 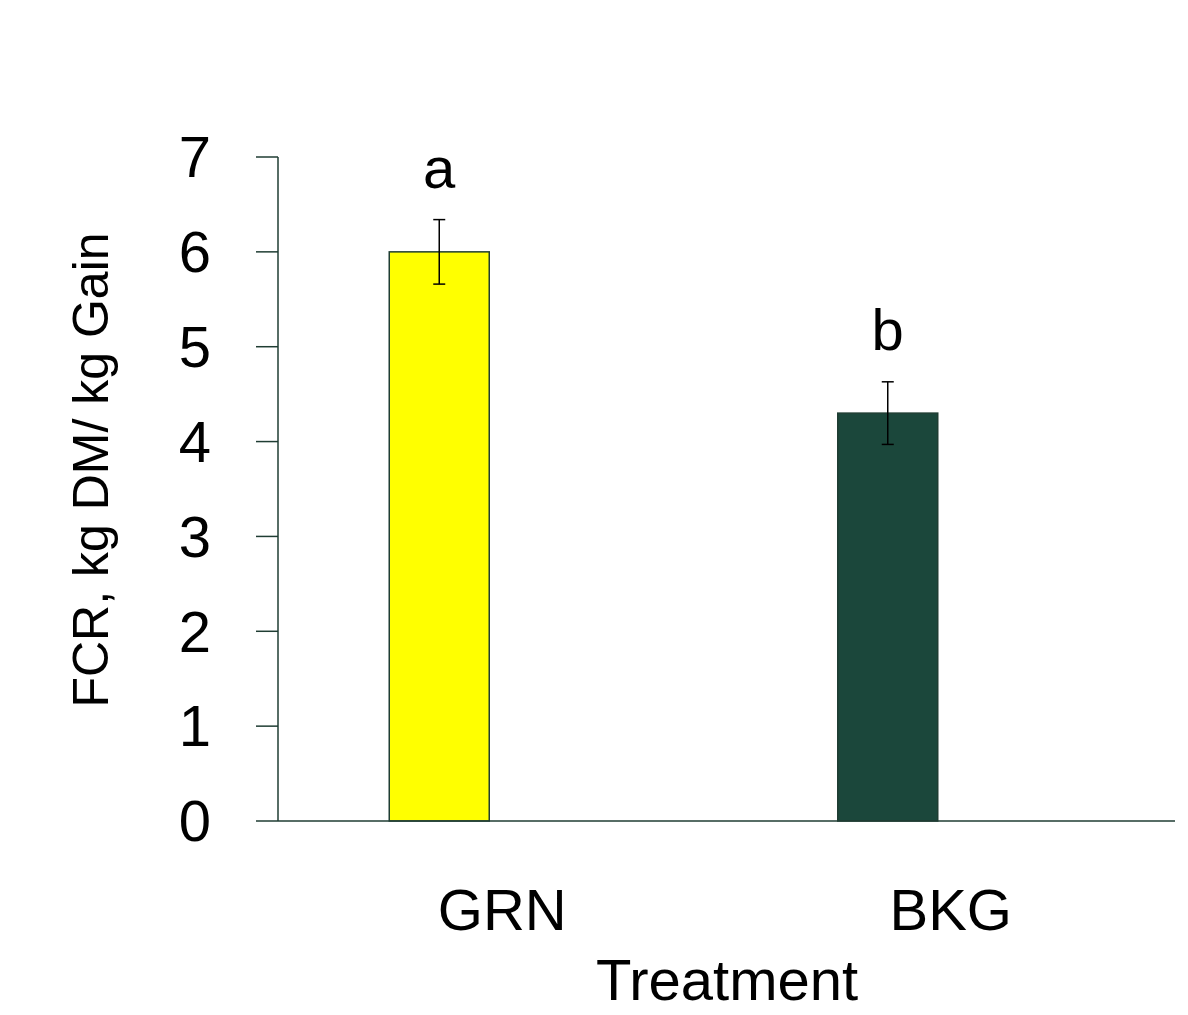 What do you see at coordinates (91, 470) in the screenshot?
I see `y-axis-title: FCR, kg DM/ kg Gain` at bounding box center [91, 470].